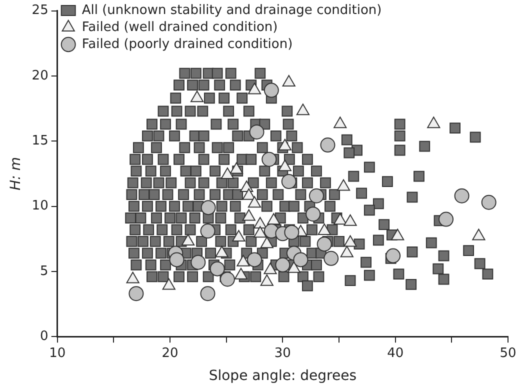  Describe the element at coordinates (187, 44) in the screenshot. I see `legend-label: Failed (poorly drained condition)` at that location.